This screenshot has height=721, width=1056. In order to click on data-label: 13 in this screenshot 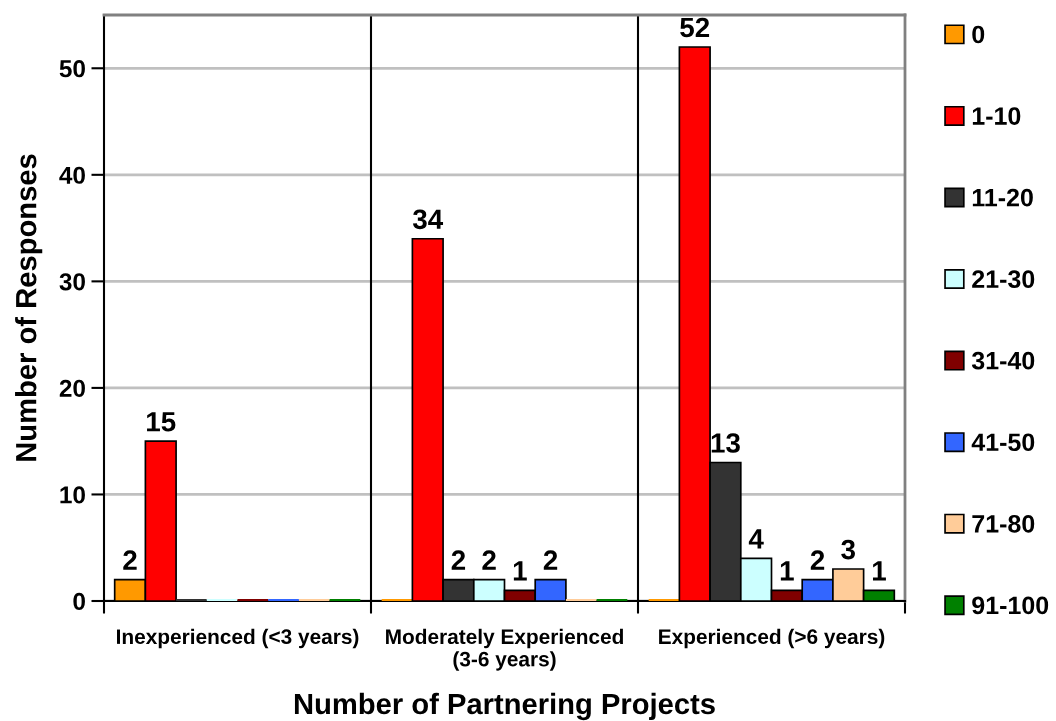, I will do `click(725, 443)`.